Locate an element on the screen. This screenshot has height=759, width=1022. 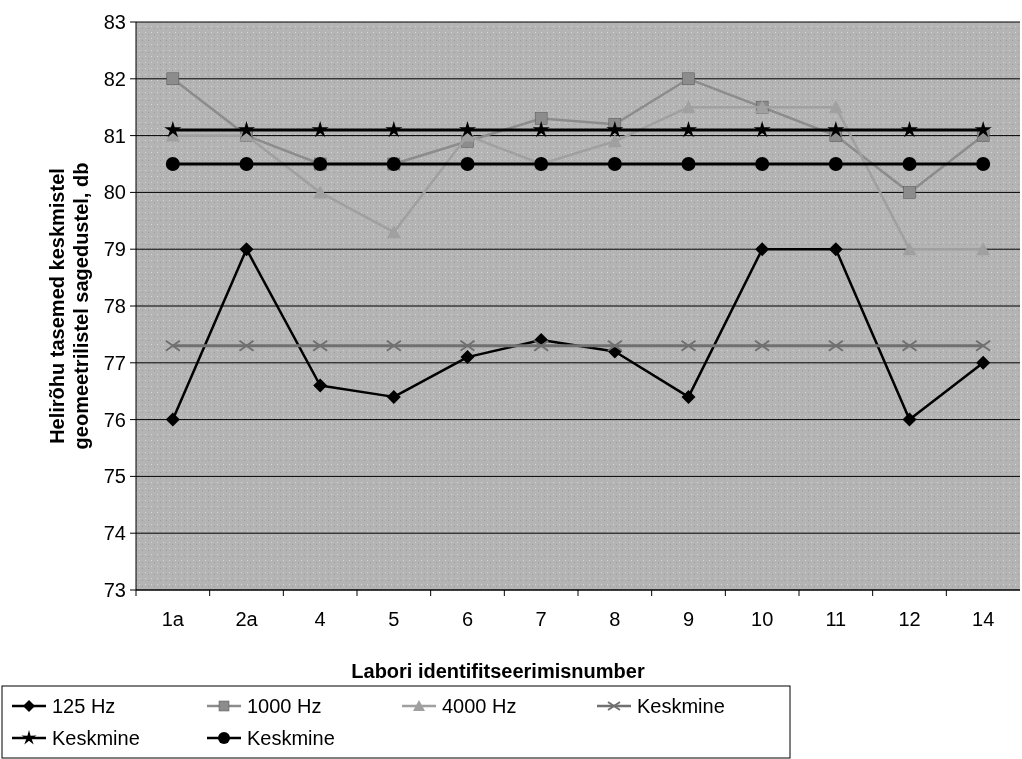
y-tick-label: 83 is located at coordinates (114, 22).